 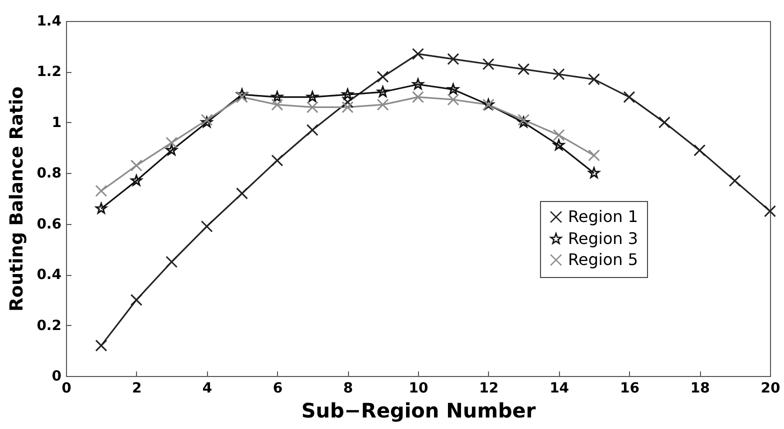 What do you see at coordinates (603, 216) in the screenshot?
I see `legend-label: Region 1` at bounding box center [603, 216].